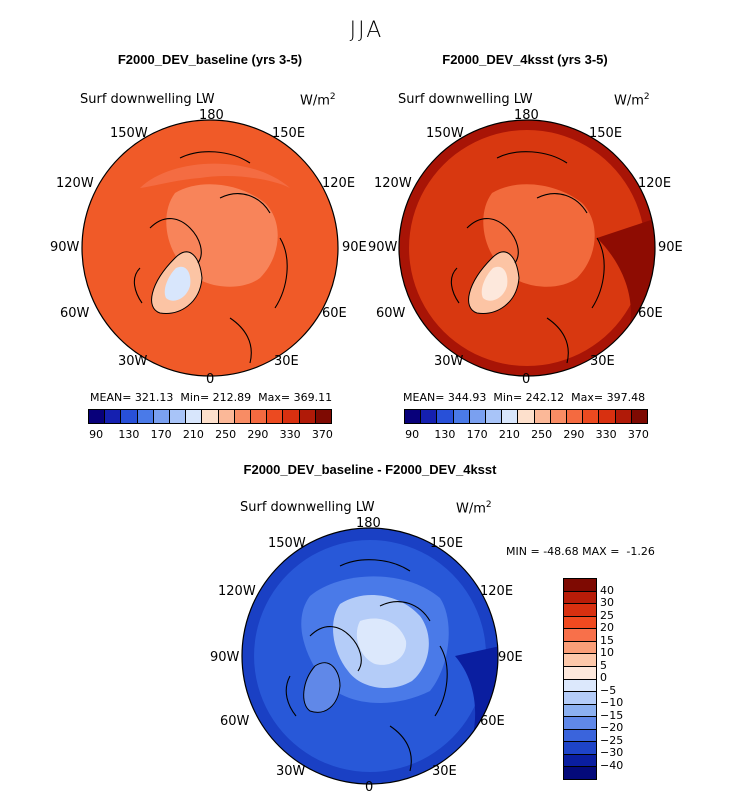 This screenshot has height=798, width=733. I want to click on panel-1-stats: MEAN= 321.13 Min= 212.89 Max= 369.11, so click(211, 397).